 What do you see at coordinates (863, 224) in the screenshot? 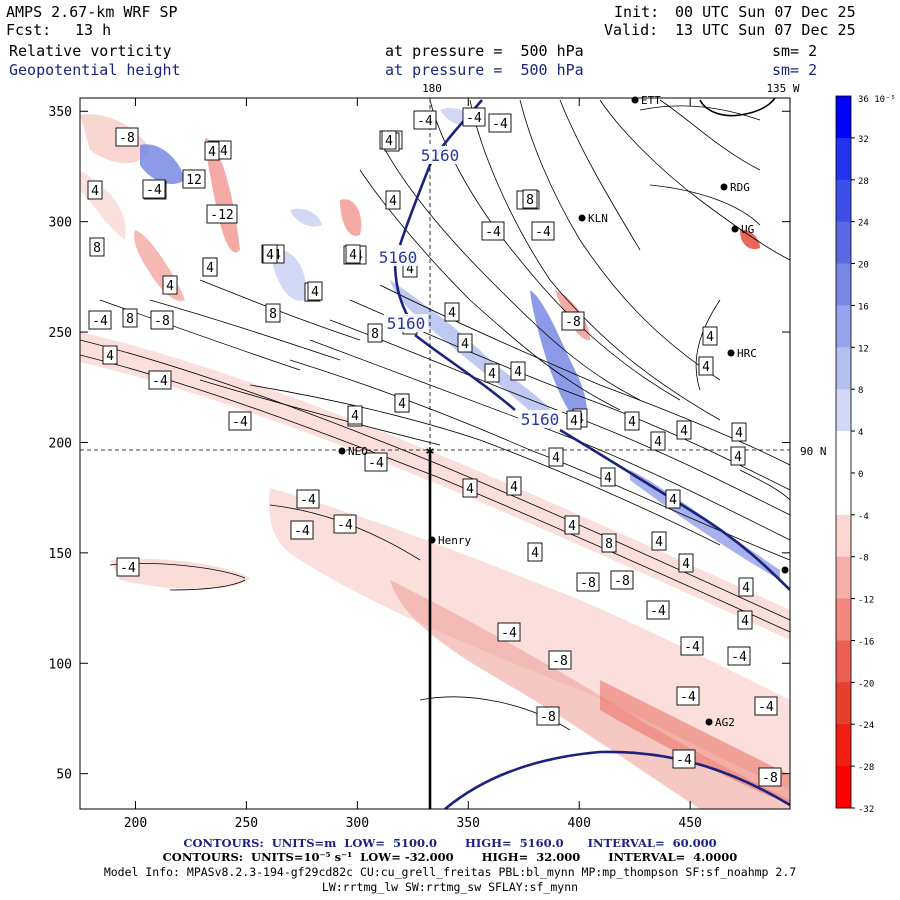
I see `colorbar-label: 24` at bounding box center [863, 224].